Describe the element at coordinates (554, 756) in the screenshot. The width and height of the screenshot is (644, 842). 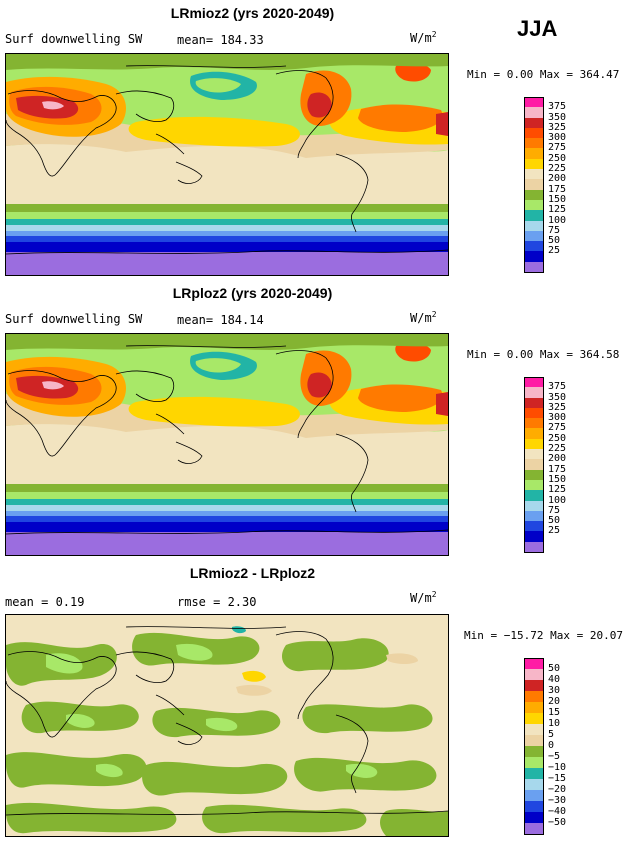
I see `colorbar-label: −5` at that location.